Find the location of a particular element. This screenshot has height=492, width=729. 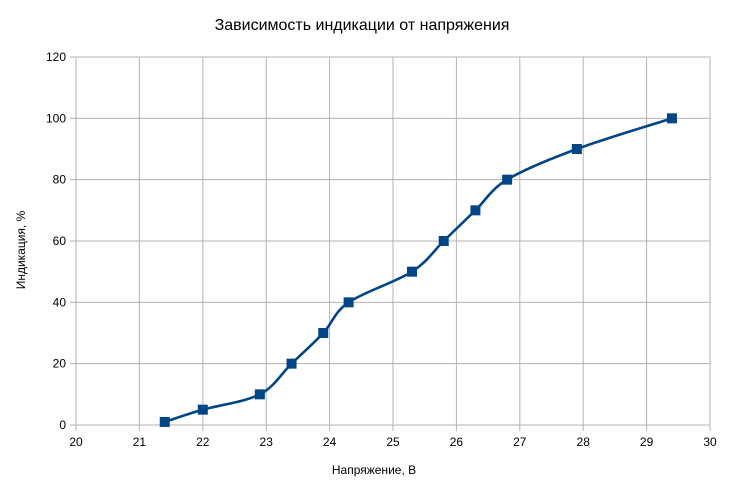

y-tick-label: 60 is located at coordinates (60, 241).